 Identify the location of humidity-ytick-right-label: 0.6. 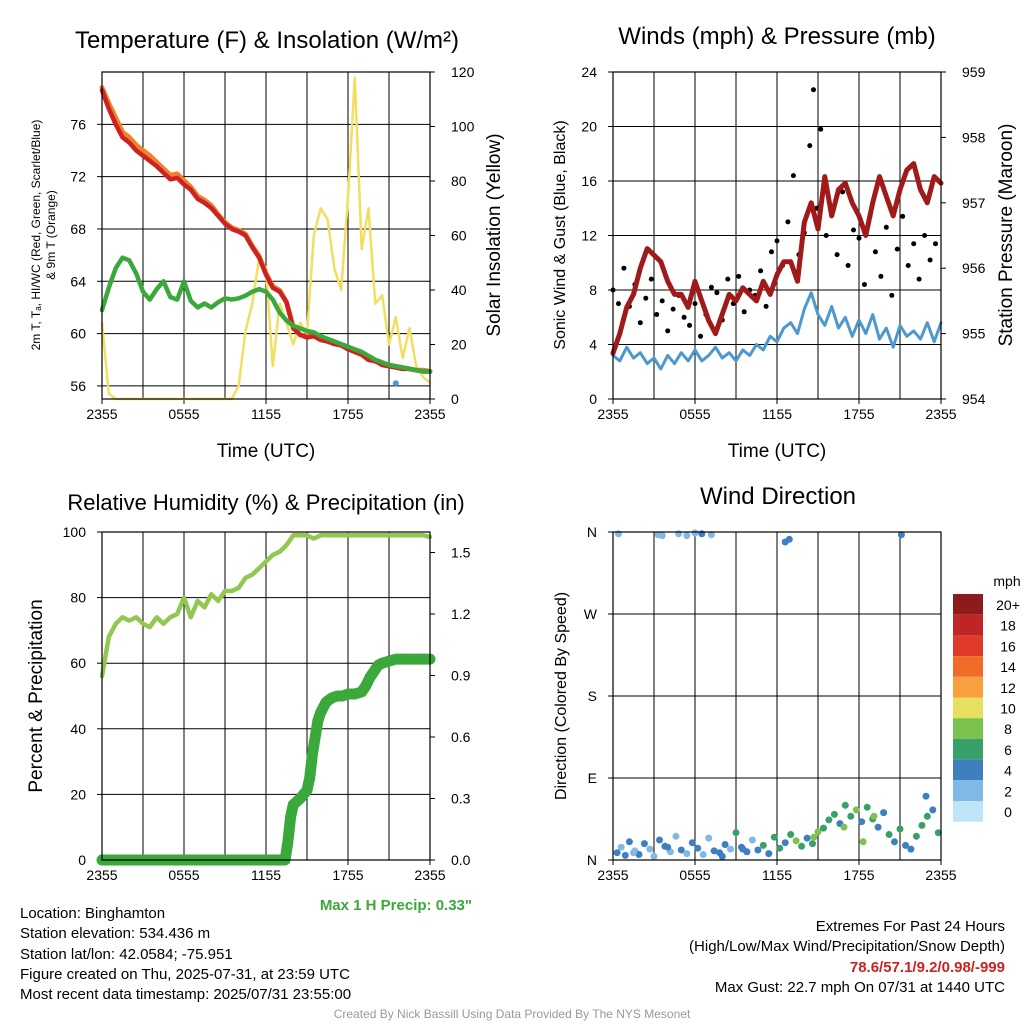
(461, 737).